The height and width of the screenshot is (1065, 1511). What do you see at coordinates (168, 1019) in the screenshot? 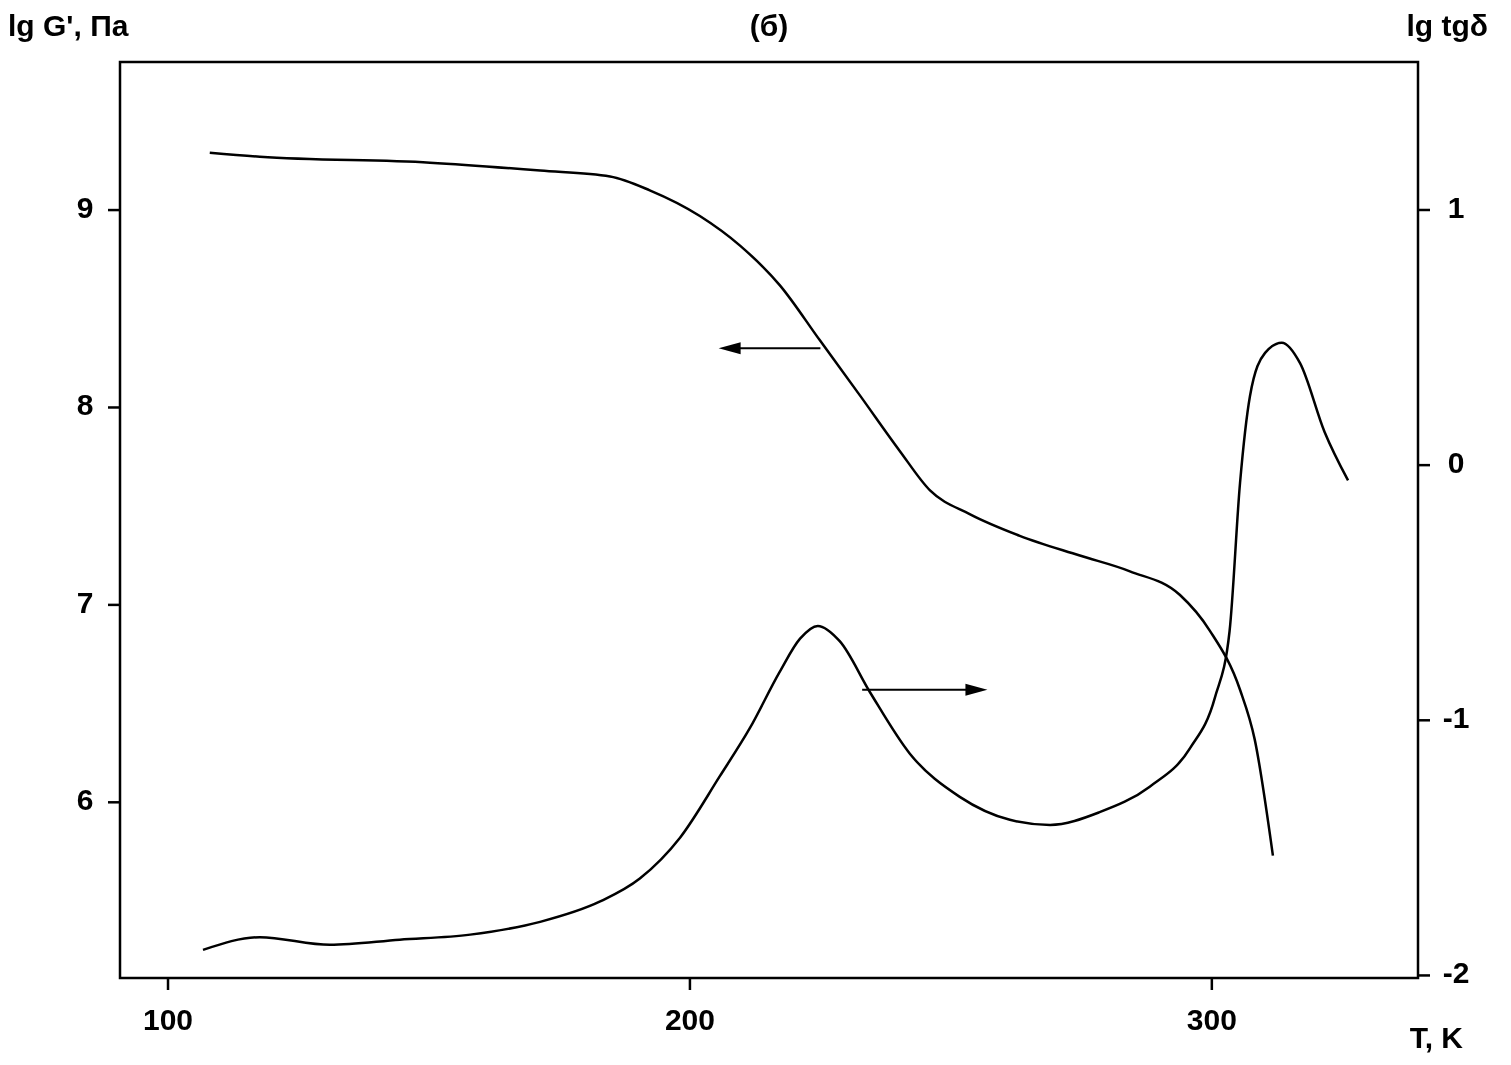
I see `x-tick-label: 100` at bounding box center [168, 1019].